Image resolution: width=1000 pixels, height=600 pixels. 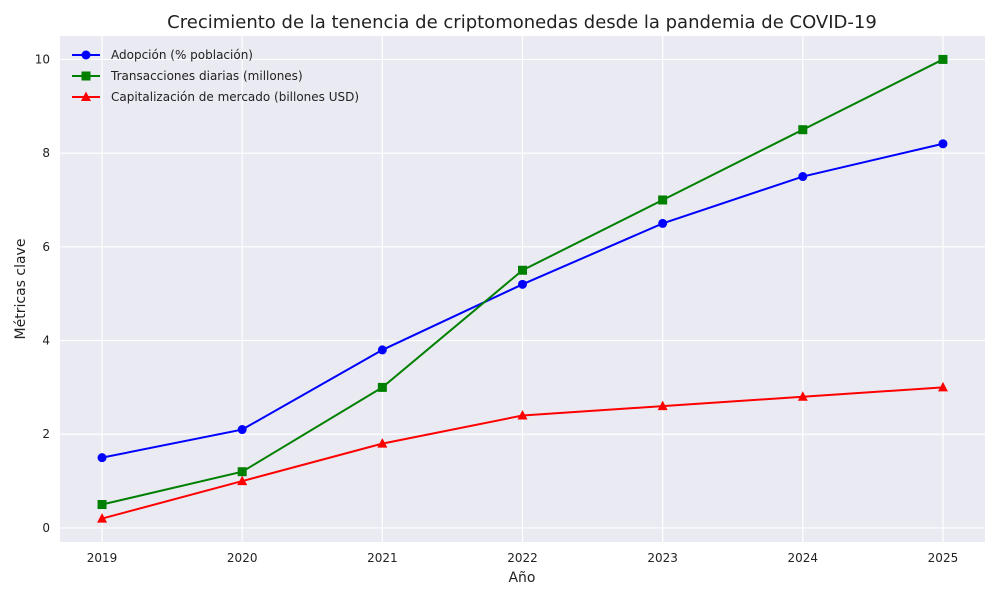 I want to click on legend-item: Adopción (% población), so click(x=162, y=55).